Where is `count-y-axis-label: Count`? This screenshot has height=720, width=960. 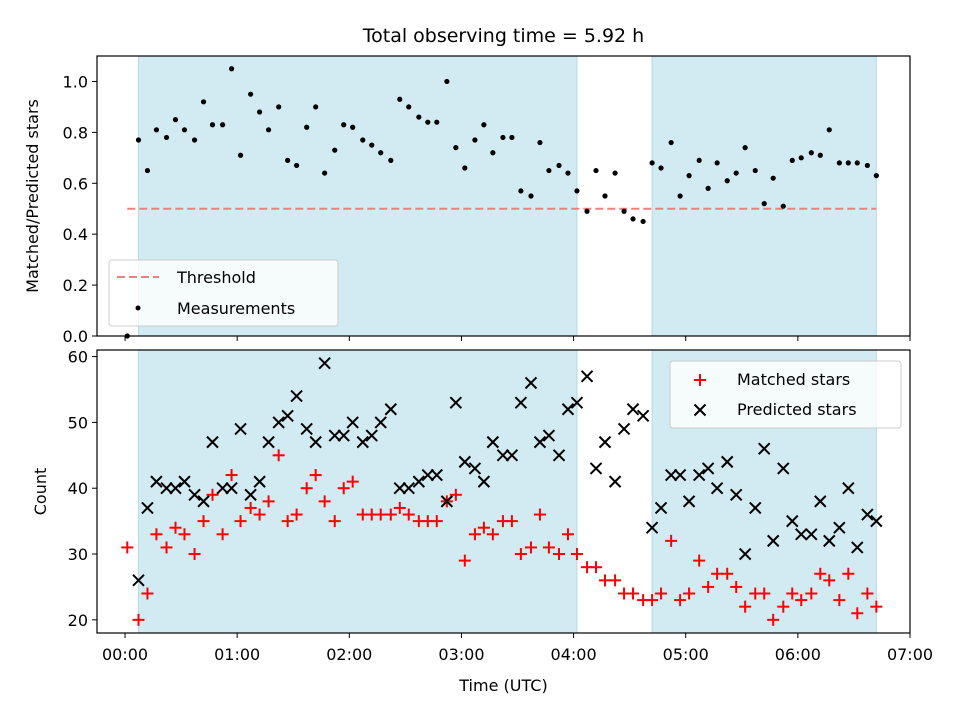
count-y-axis-label: Count is located at coordinates (40, 492).